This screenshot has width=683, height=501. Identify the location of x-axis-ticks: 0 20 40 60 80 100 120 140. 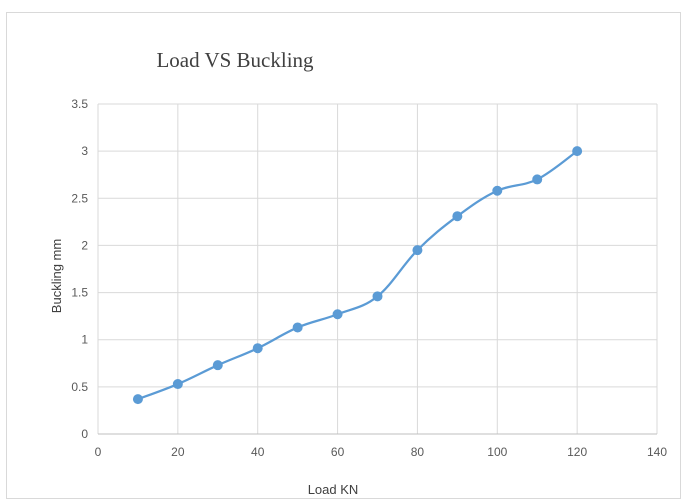
(381, 452).